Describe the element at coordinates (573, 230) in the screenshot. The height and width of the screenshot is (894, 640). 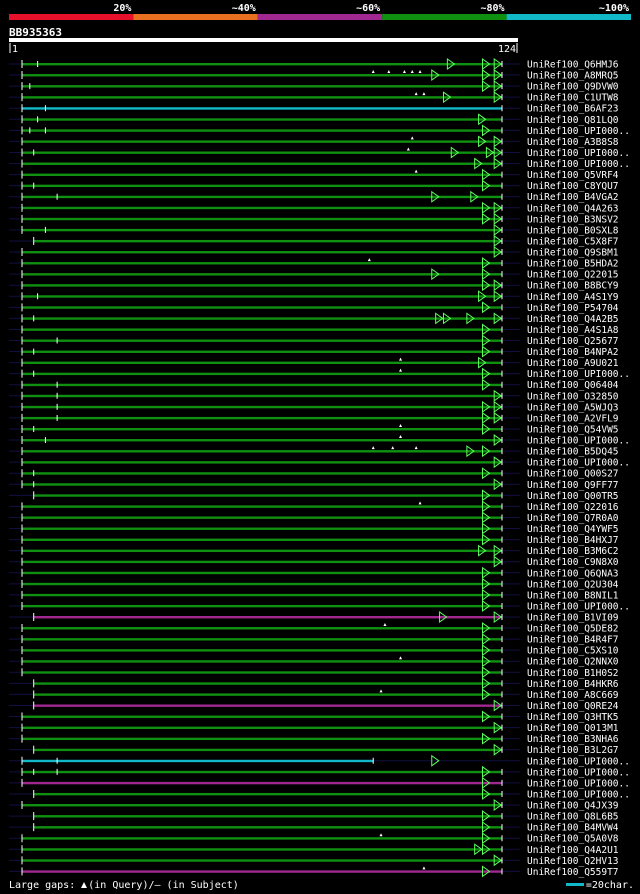
I see `hit-label: UniRef100_B0SXL8` at that location.